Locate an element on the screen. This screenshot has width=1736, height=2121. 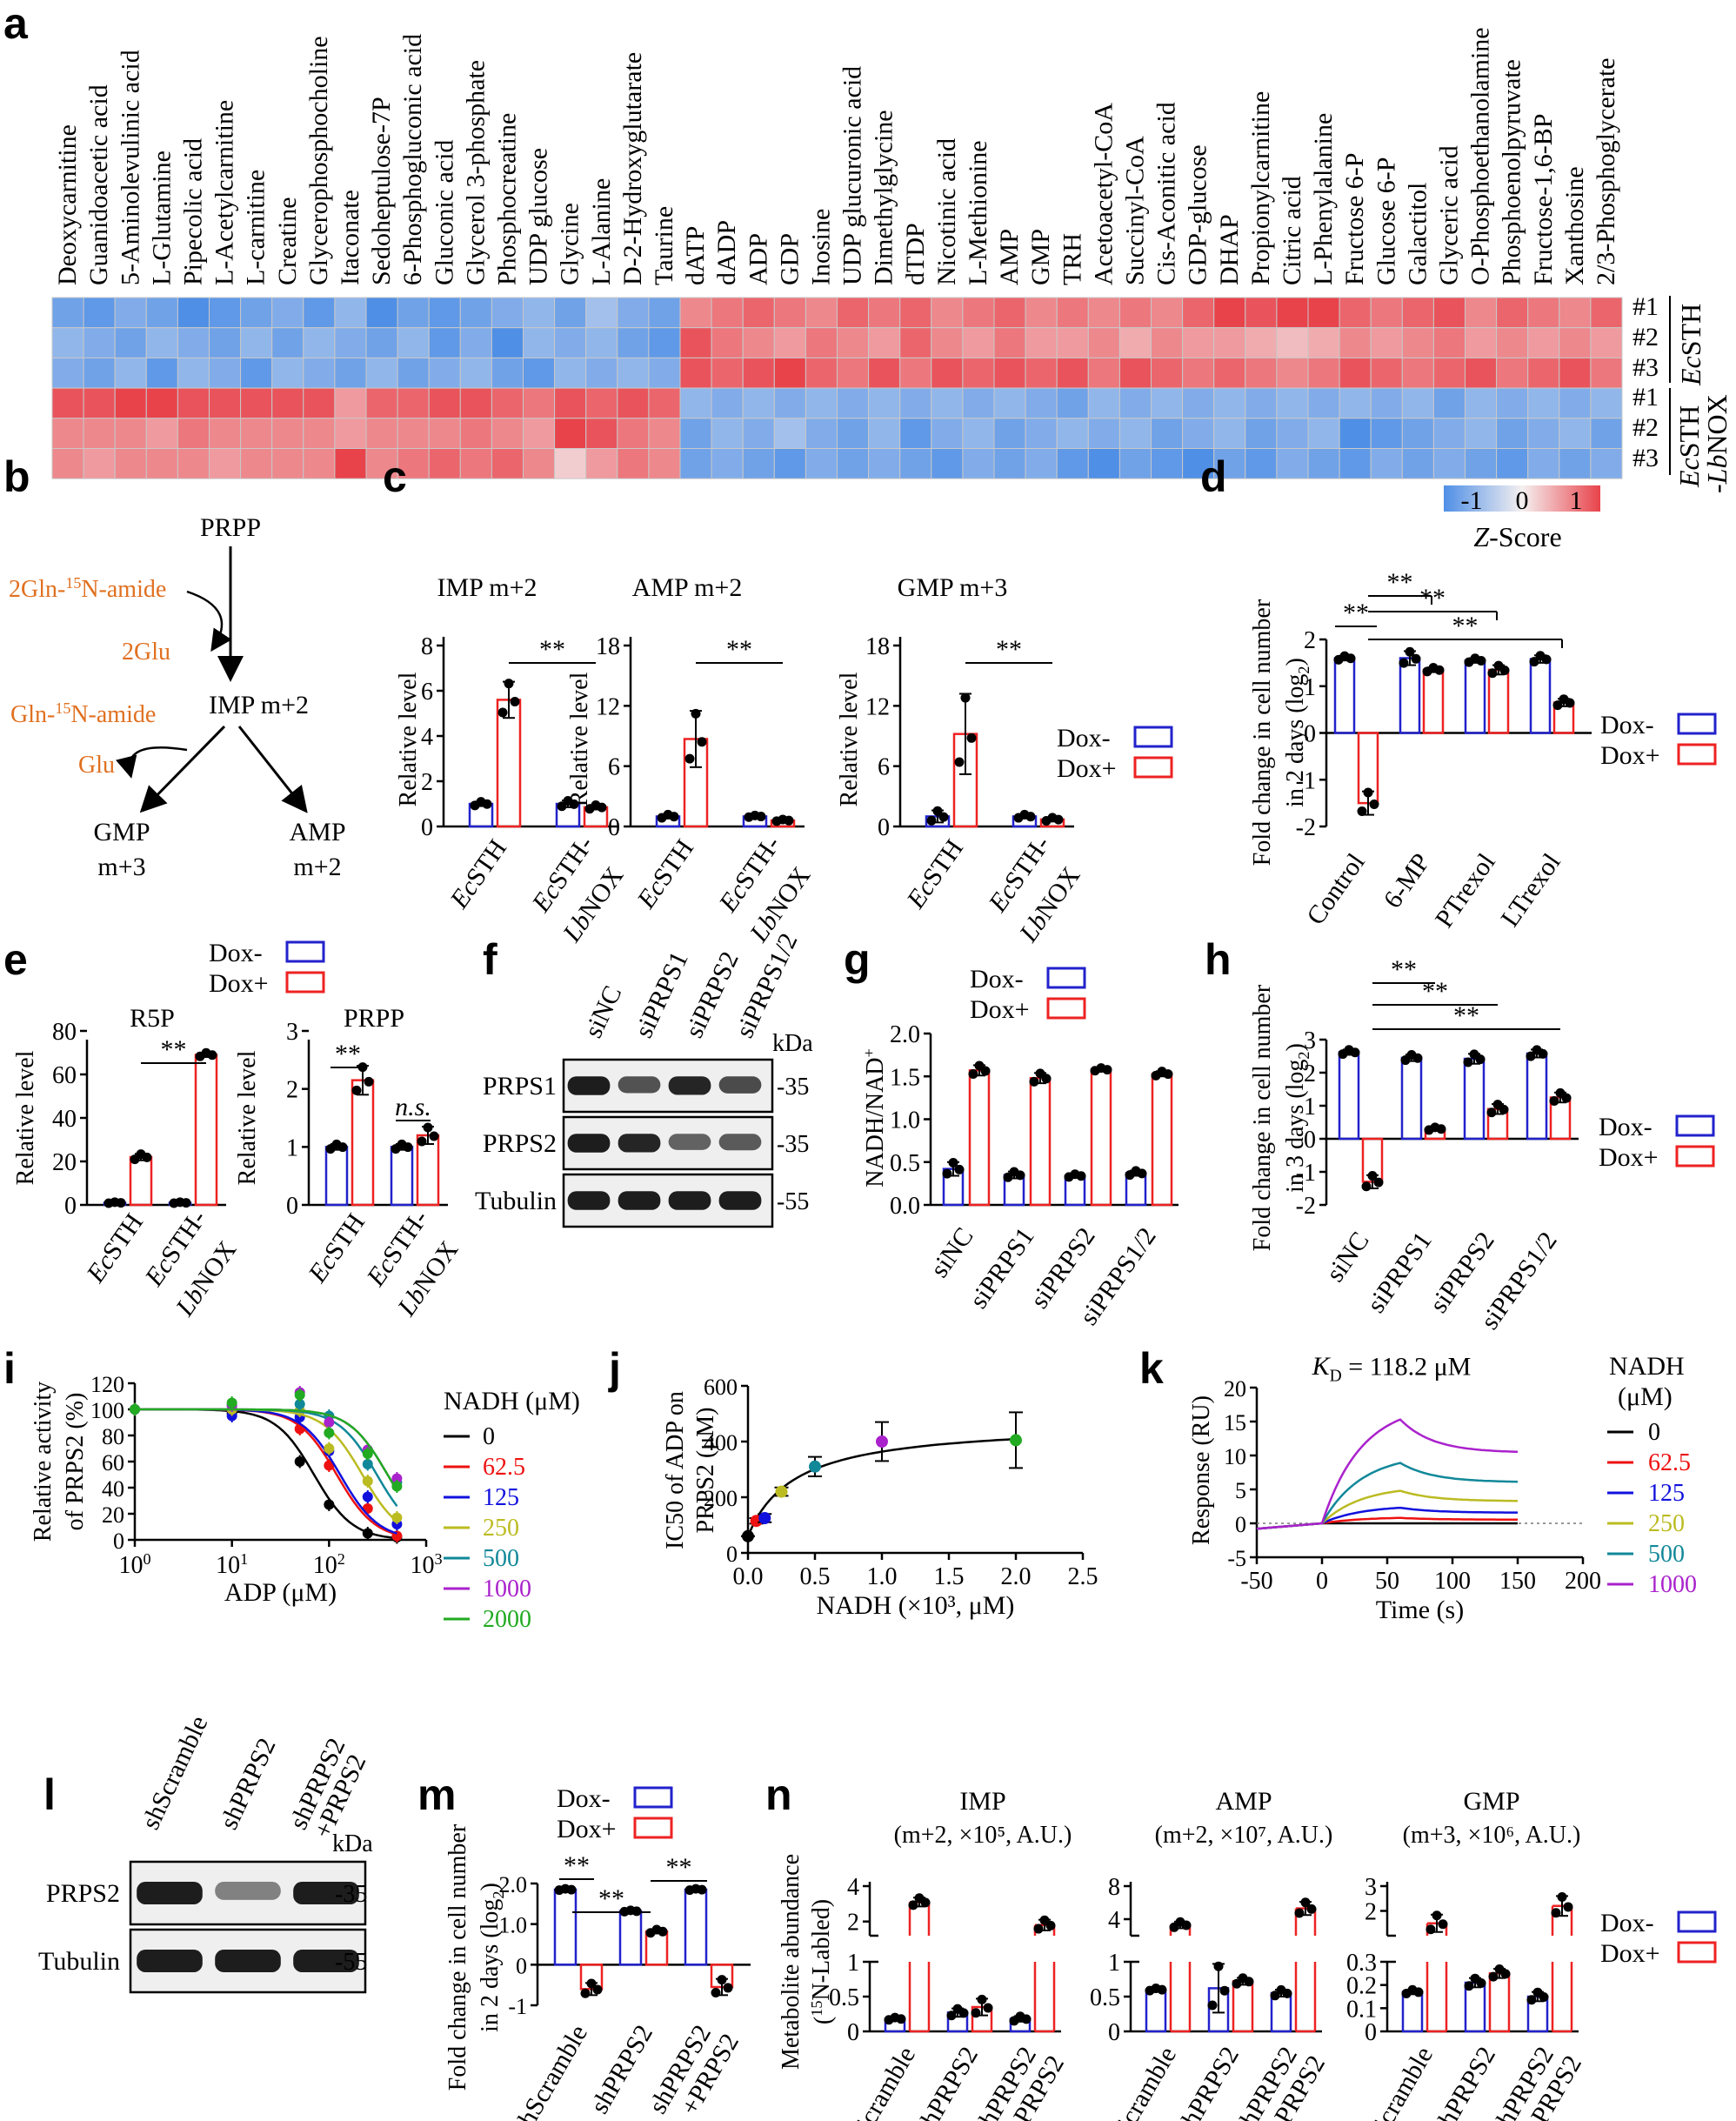
y-tick-label: 18 is located at coordinates (877, 646).